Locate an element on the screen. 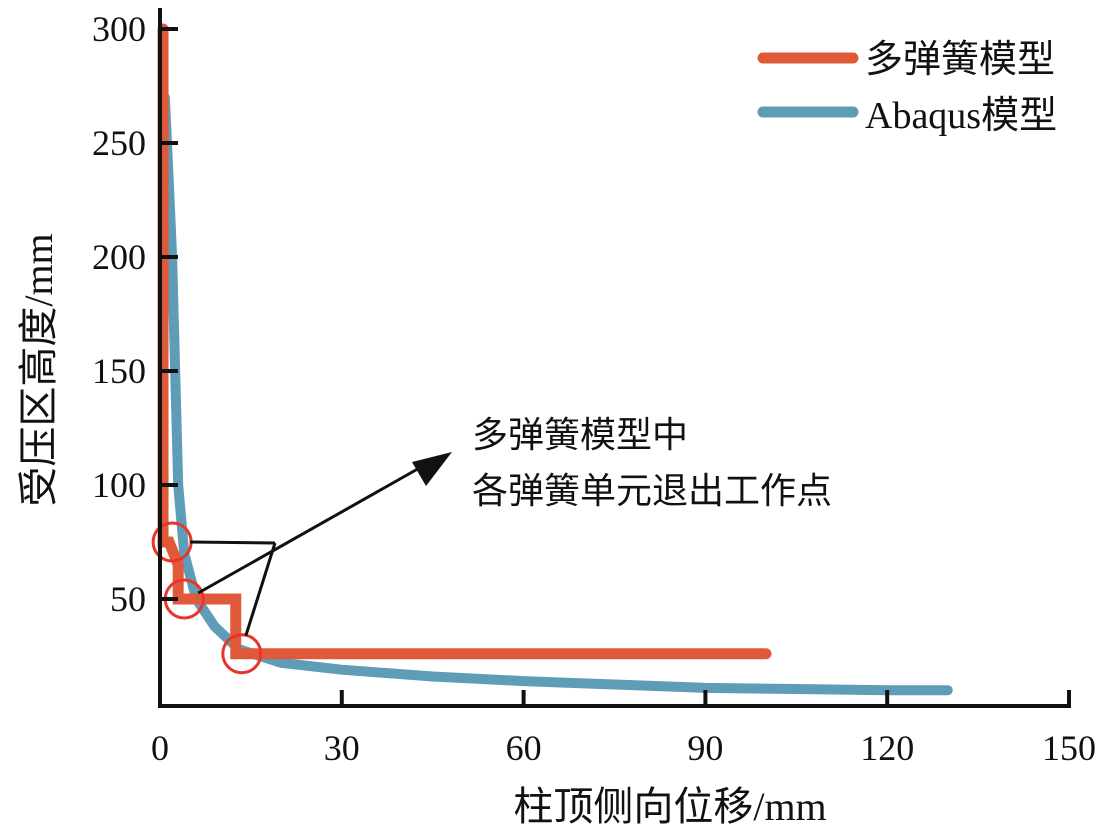 Image resolution: width=1114 pixels, height=839 pixels. x-tick-label: 30 is located at coordinates (342, 748).